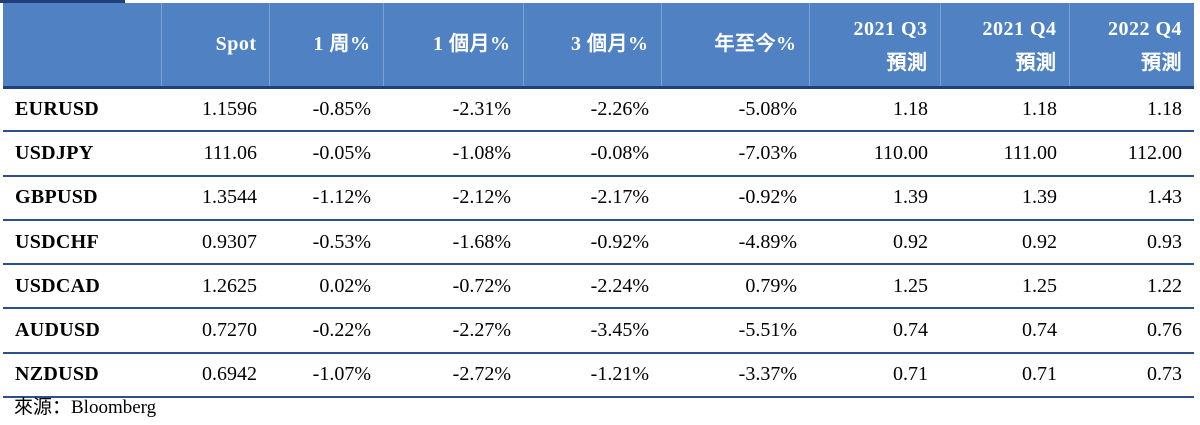 The width and height of the screenshot is (1200, 425). I want to click on spot-value: 0.9307, so click(215, 242).